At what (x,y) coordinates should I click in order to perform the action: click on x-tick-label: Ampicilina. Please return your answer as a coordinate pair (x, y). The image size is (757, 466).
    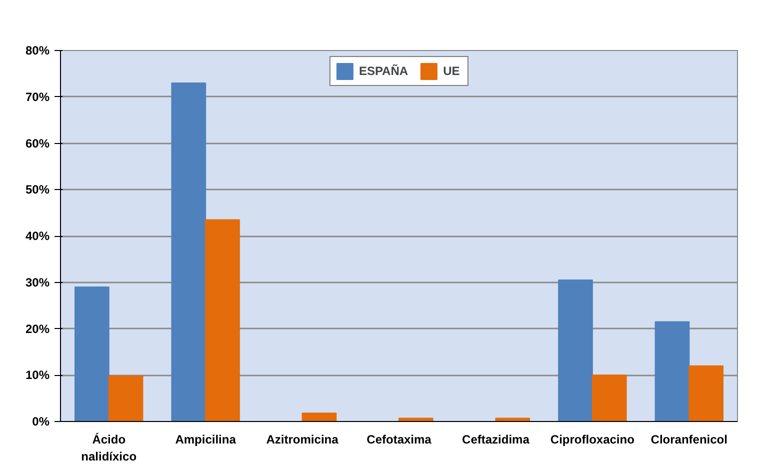
    Looking at the image, I should click on (205, 439).